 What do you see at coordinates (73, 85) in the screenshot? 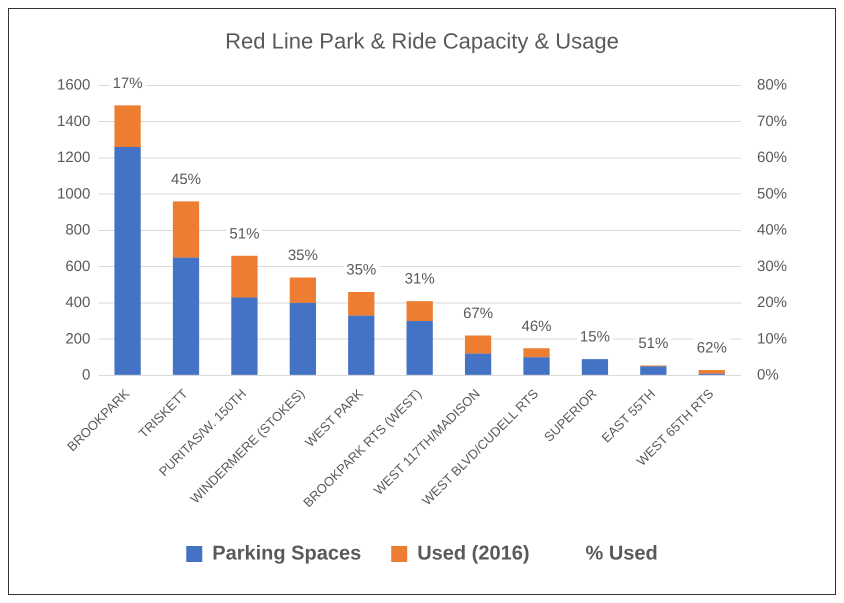
I see `y-tick-label: 1600` at bounding box center [73, 85].